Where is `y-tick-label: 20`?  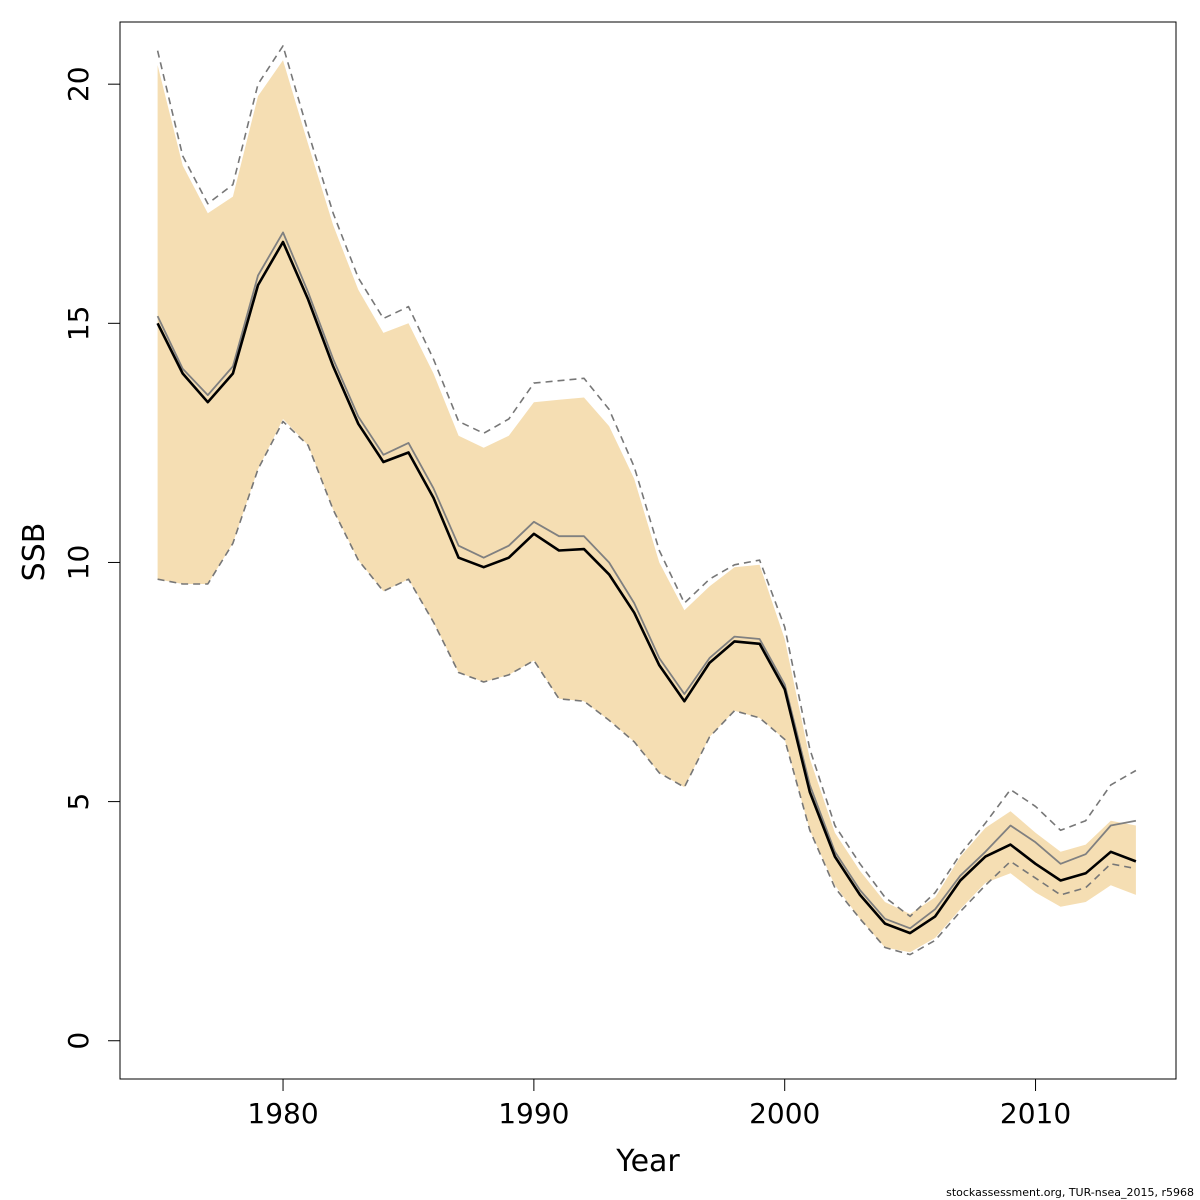 y-tick-label: 20 is located at coordinates (78, 84).